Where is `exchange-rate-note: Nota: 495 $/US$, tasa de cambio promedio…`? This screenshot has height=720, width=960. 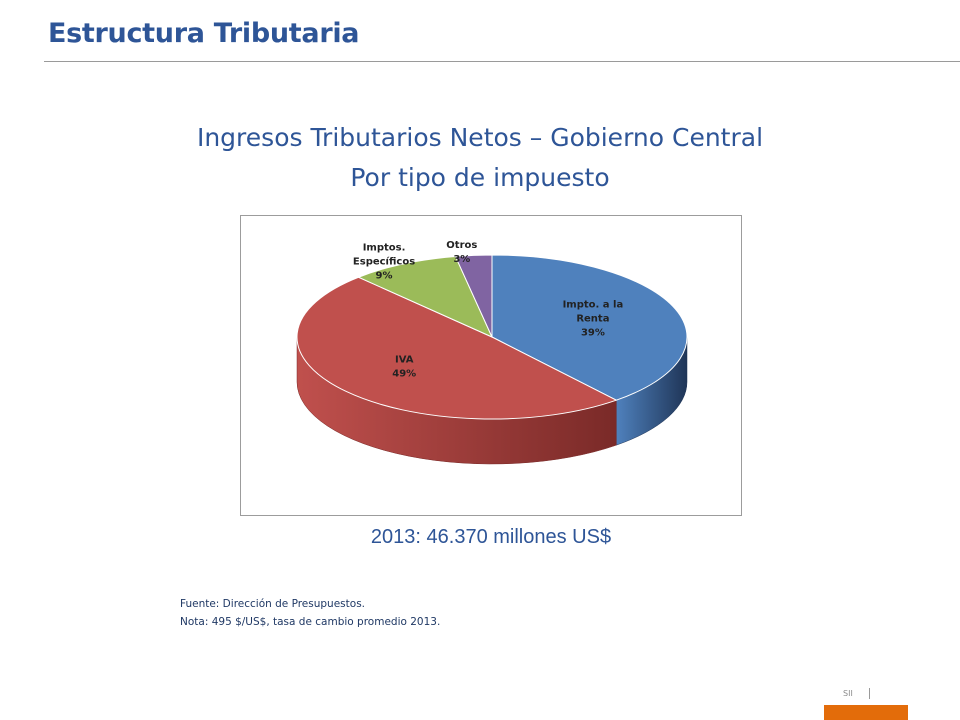 exchange-rate-note: Nota: 495 $/US$, tasa de cambio promedio… is located at coordinates (310, 622).